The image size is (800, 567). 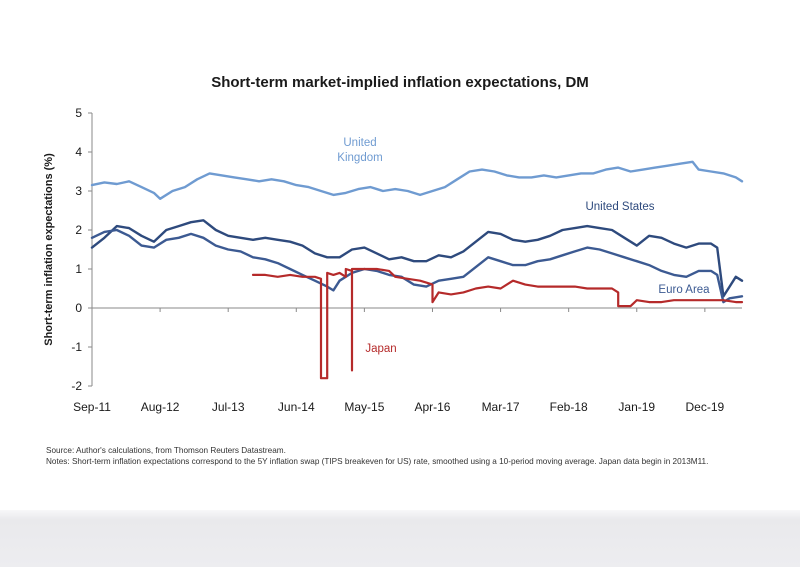 I want to click on series-label-euro-area: Euro Area, so click(x=684, y=290).